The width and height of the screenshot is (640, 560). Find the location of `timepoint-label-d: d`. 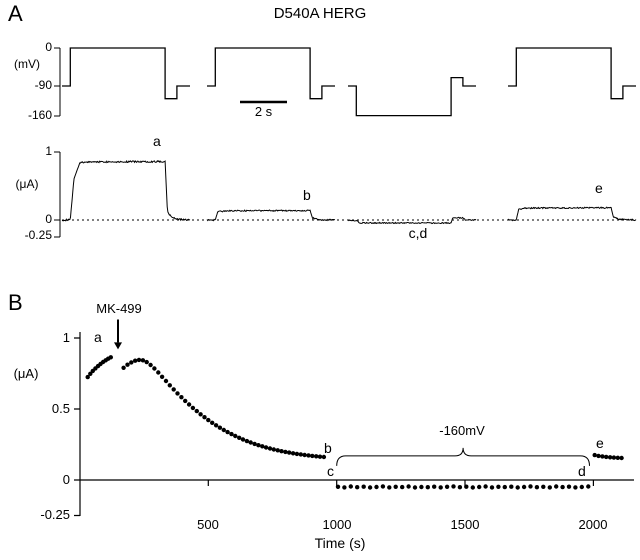

timepoint-label-d: d is located at coordinates (582, 471).